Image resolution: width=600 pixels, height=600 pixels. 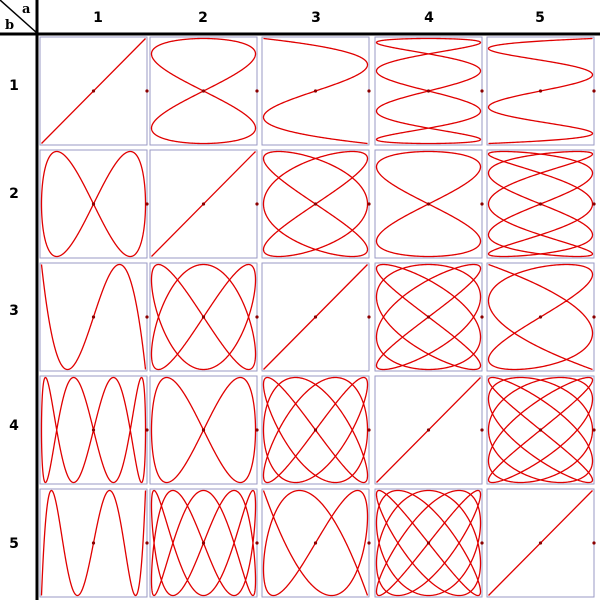 I want to click on curve-cell-a4-b5, so click(x=429, y=543).